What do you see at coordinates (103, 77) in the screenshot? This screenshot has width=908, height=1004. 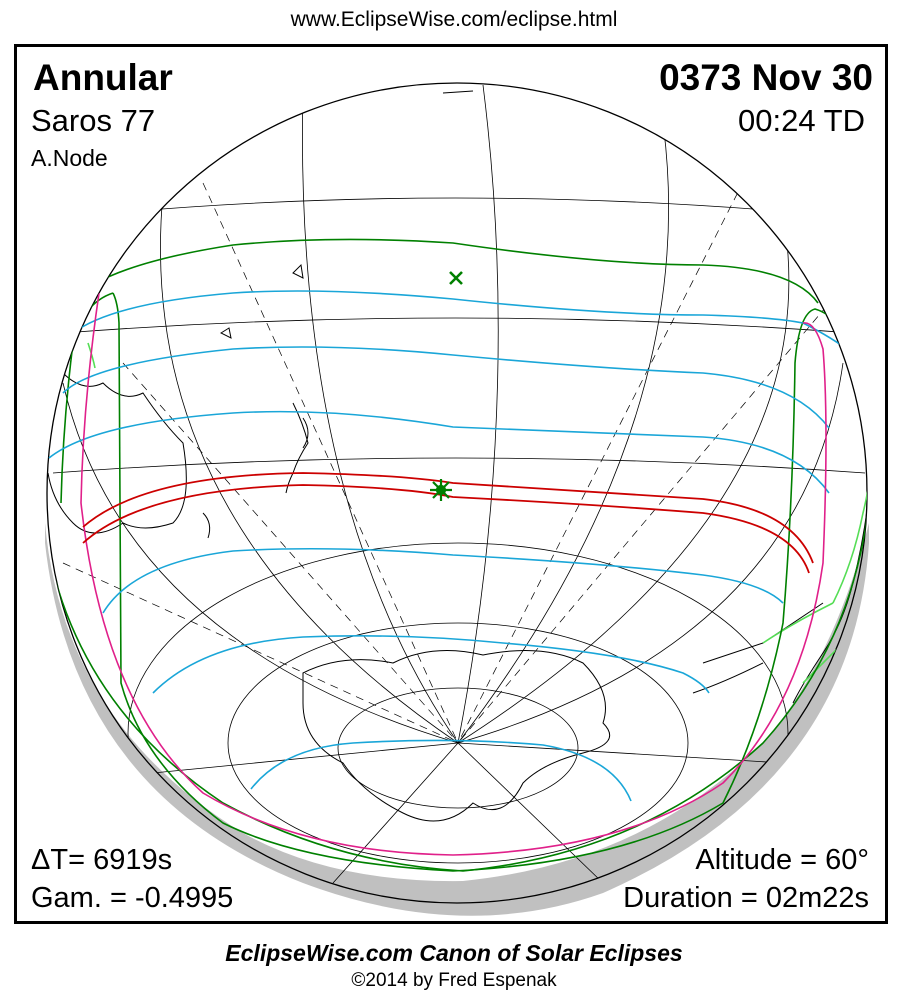 I see `eclipse-type: Annular` at bounding box center [103, 77].